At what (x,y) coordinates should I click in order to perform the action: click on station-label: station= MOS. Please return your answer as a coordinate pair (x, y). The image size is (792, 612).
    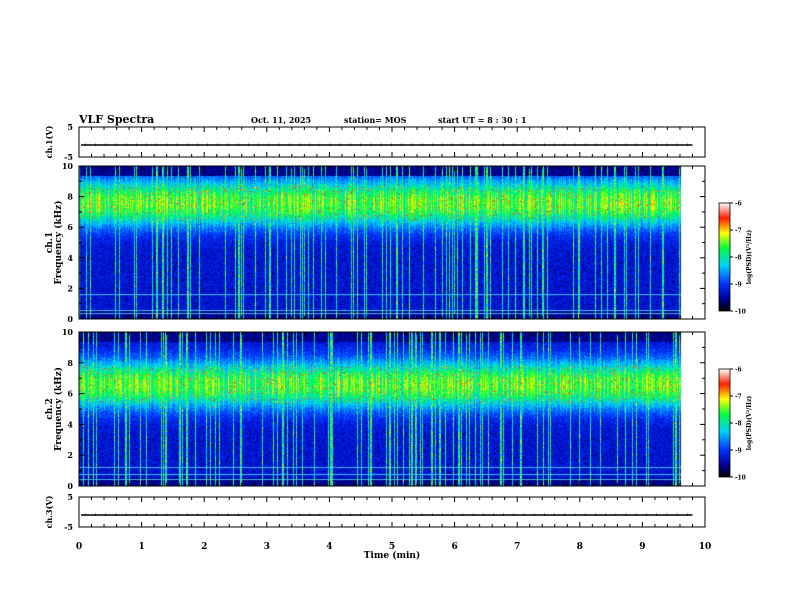
    Looking at the image, I should click on (375, 120).